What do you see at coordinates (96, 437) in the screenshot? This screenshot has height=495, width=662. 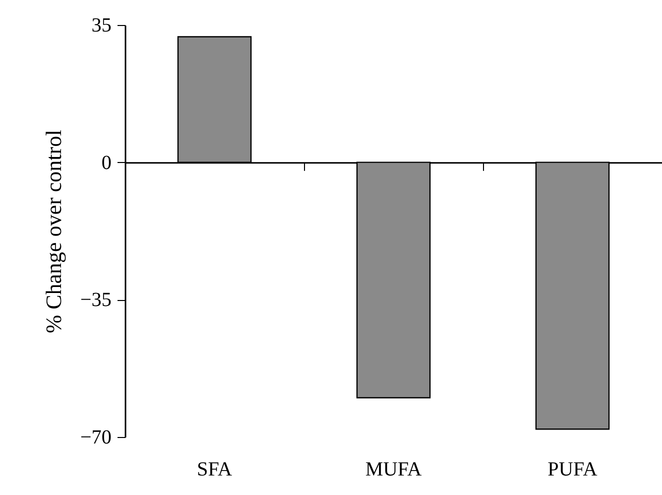 I see `y-tick-label: −70` at bounding box center [96, 437].